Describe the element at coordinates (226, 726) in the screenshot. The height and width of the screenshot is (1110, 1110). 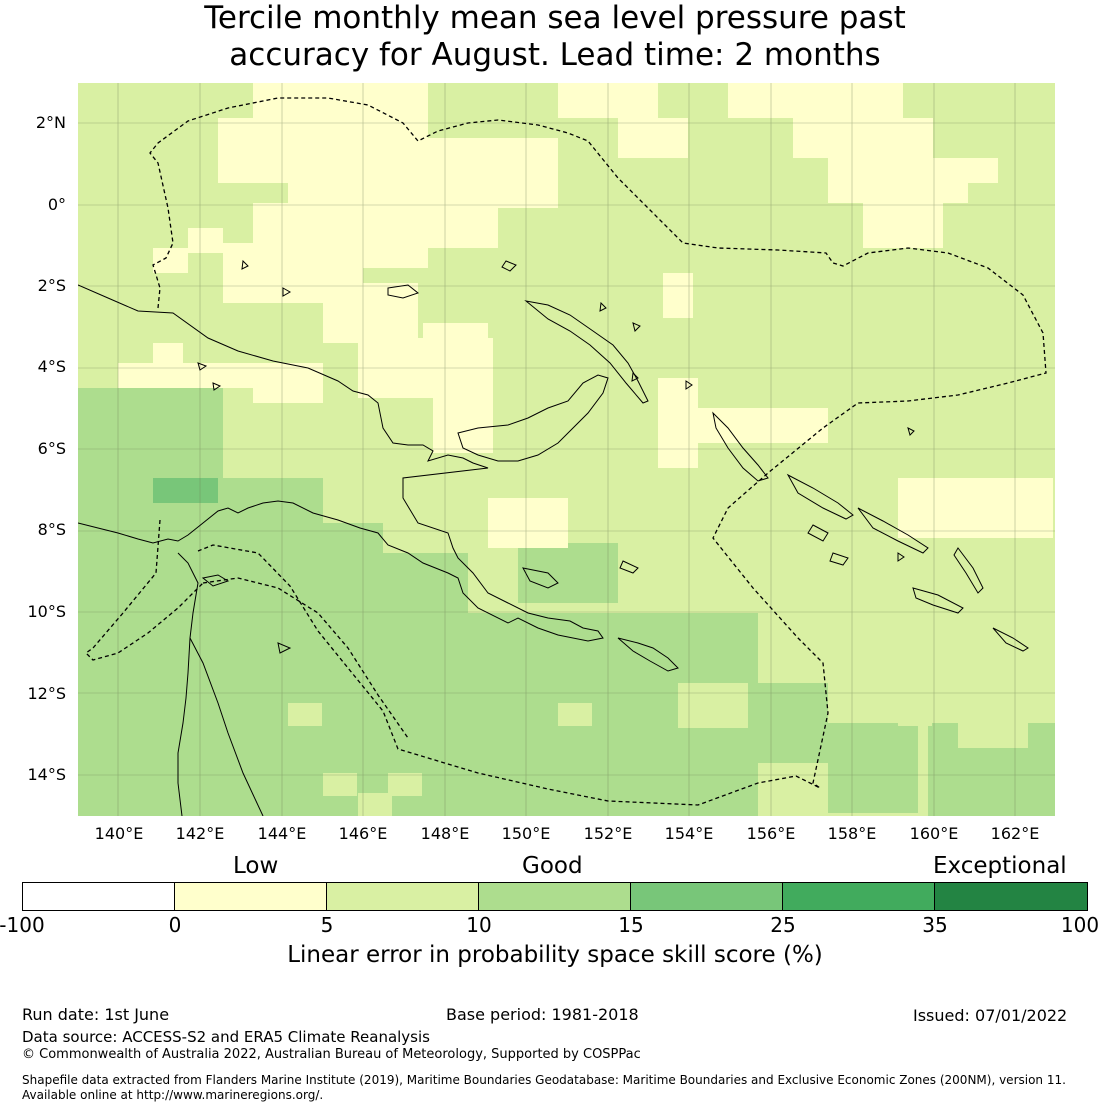
I see `cape-york-east` at that location.